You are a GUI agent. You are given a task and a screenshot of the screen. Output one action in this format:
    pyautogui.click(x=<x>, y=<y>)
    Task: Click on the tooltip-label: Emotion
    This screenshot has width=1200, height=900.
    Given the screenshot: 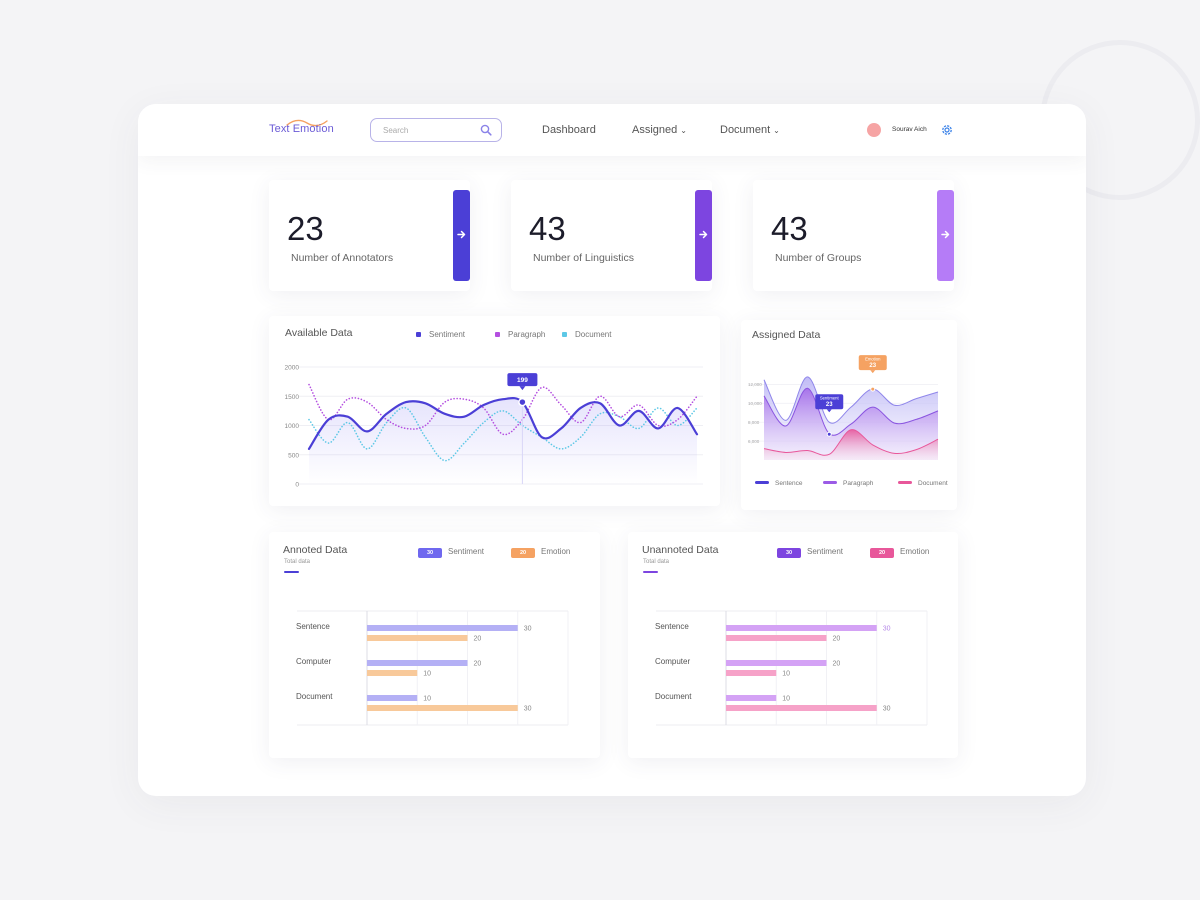 What is the action you would take?
    pyautogui.click(x=873, y=359)
    